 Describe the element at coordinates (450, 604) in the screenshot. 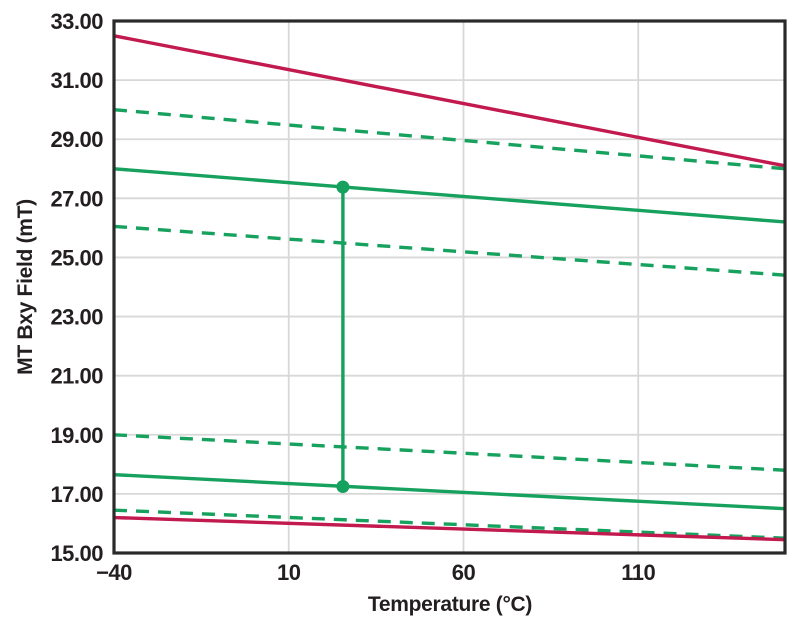

I see `x-axis-title: Temperature (°C)` at that location.